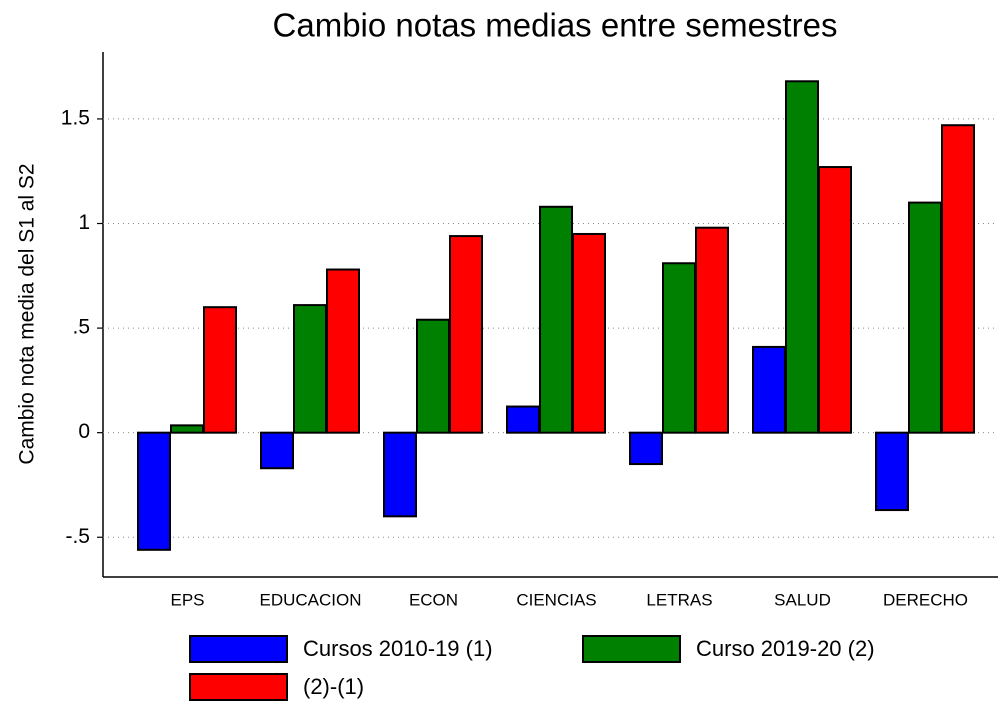  I want to click on y-tick-label: -.5, so click(77, 536).